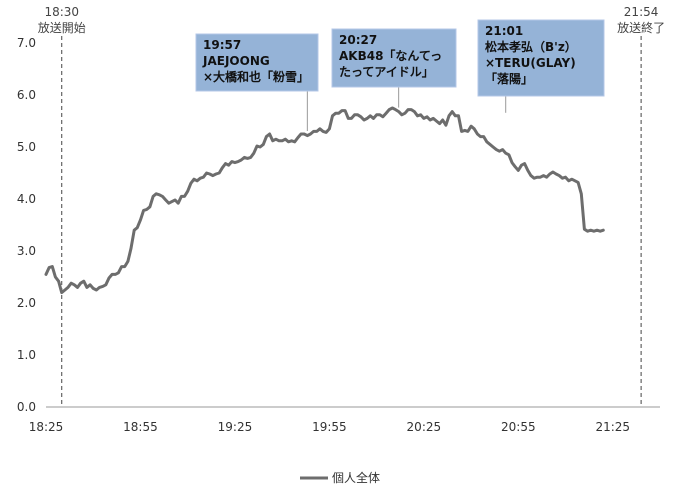 The image size is (684, 500). Describe the element at coordinates (329, 427) in the screenshot. I see `x-tick-label: 19:55` at that location.